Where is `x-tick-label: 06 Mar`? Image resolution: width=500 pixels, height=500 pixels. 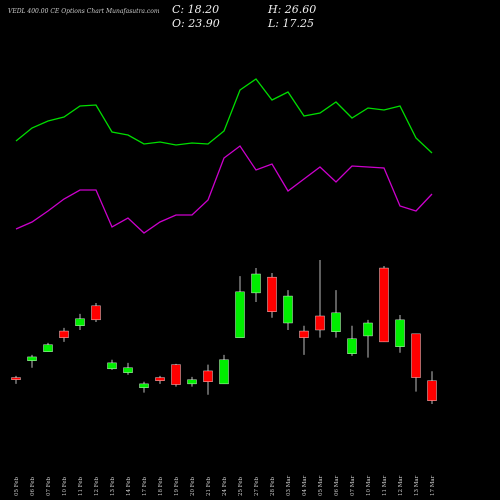 x-tick-label: 06 Mar is located at coordinates (337, 485).